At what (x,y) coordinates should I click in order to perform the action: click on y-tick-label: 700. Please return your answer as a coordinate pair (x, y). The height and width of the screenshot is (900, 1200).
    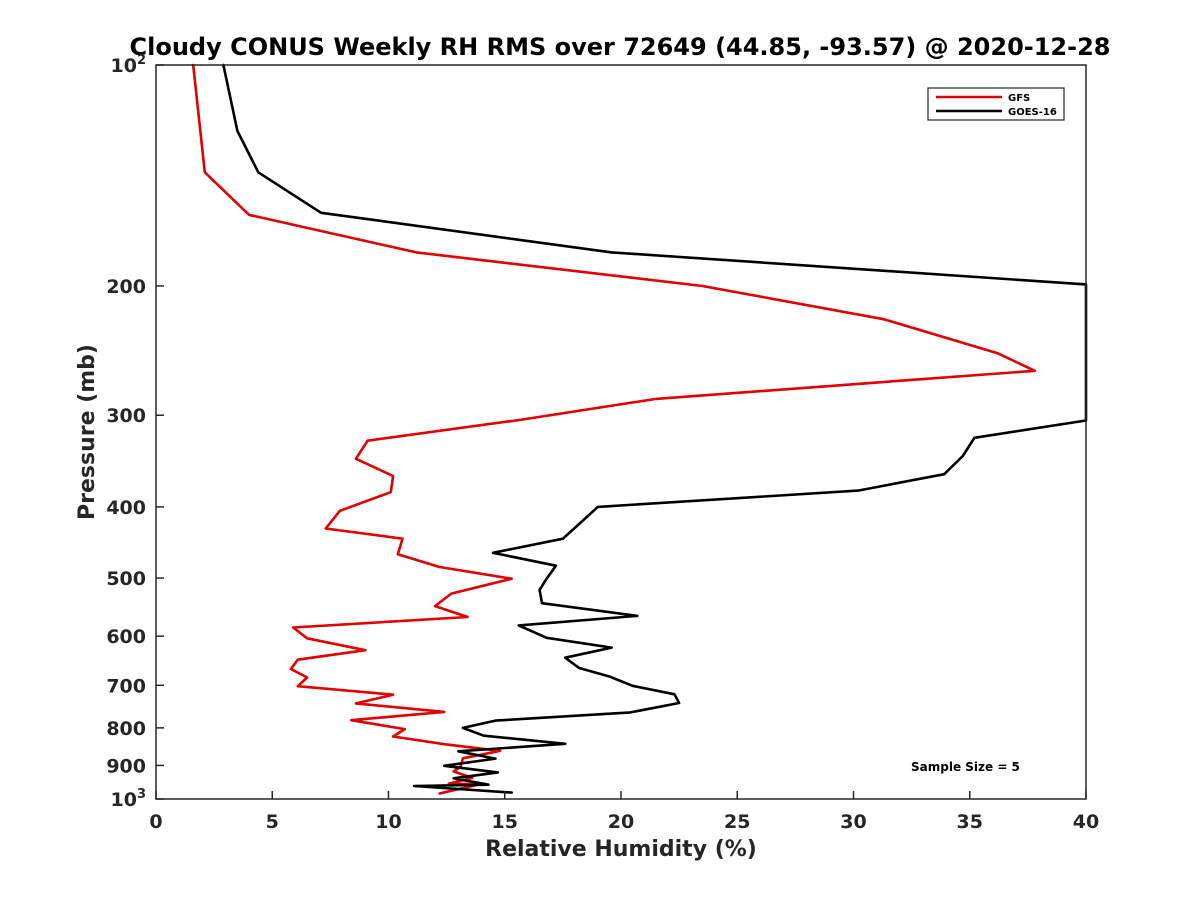
    Looking at the image, I should click on (126, 686).